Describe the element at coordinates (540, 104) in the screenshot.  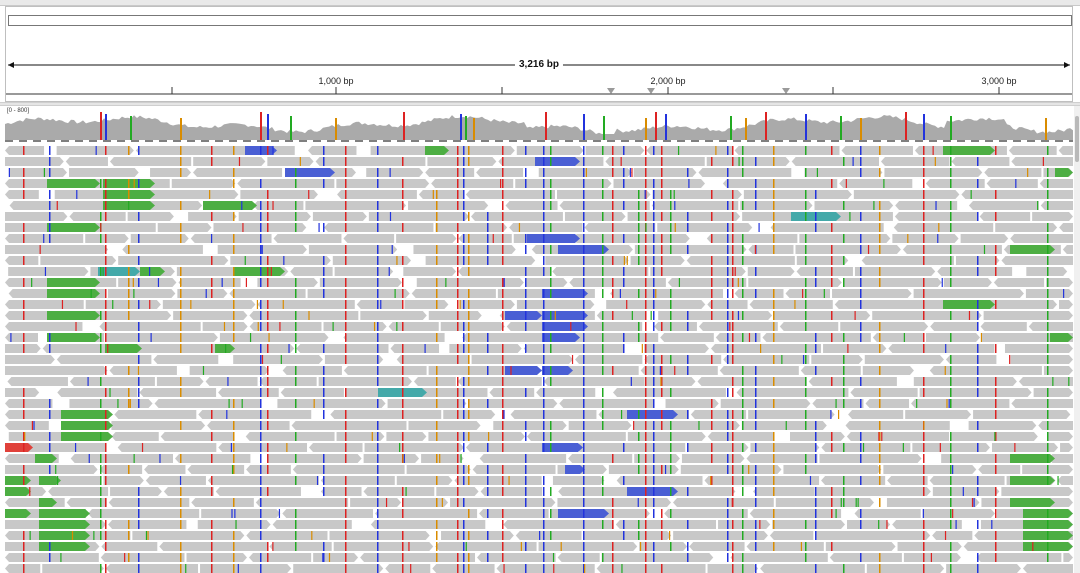
I see `panel-divider` at that location.